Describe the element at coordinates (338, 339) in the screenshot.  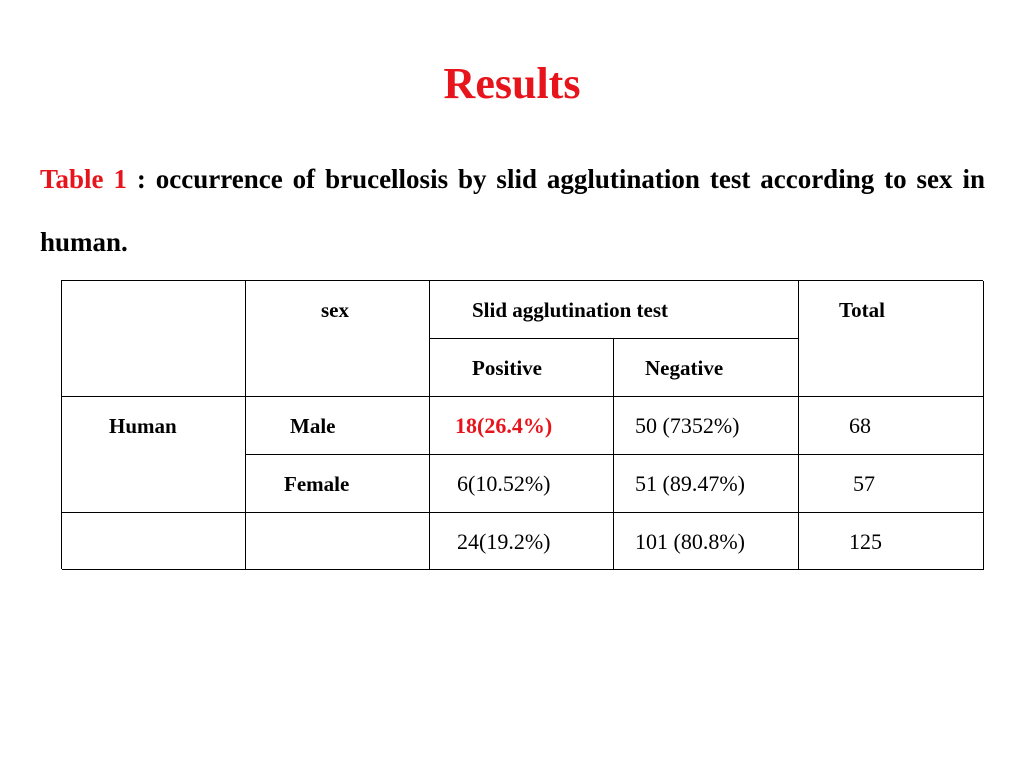
I see `cell: sex` at that location.